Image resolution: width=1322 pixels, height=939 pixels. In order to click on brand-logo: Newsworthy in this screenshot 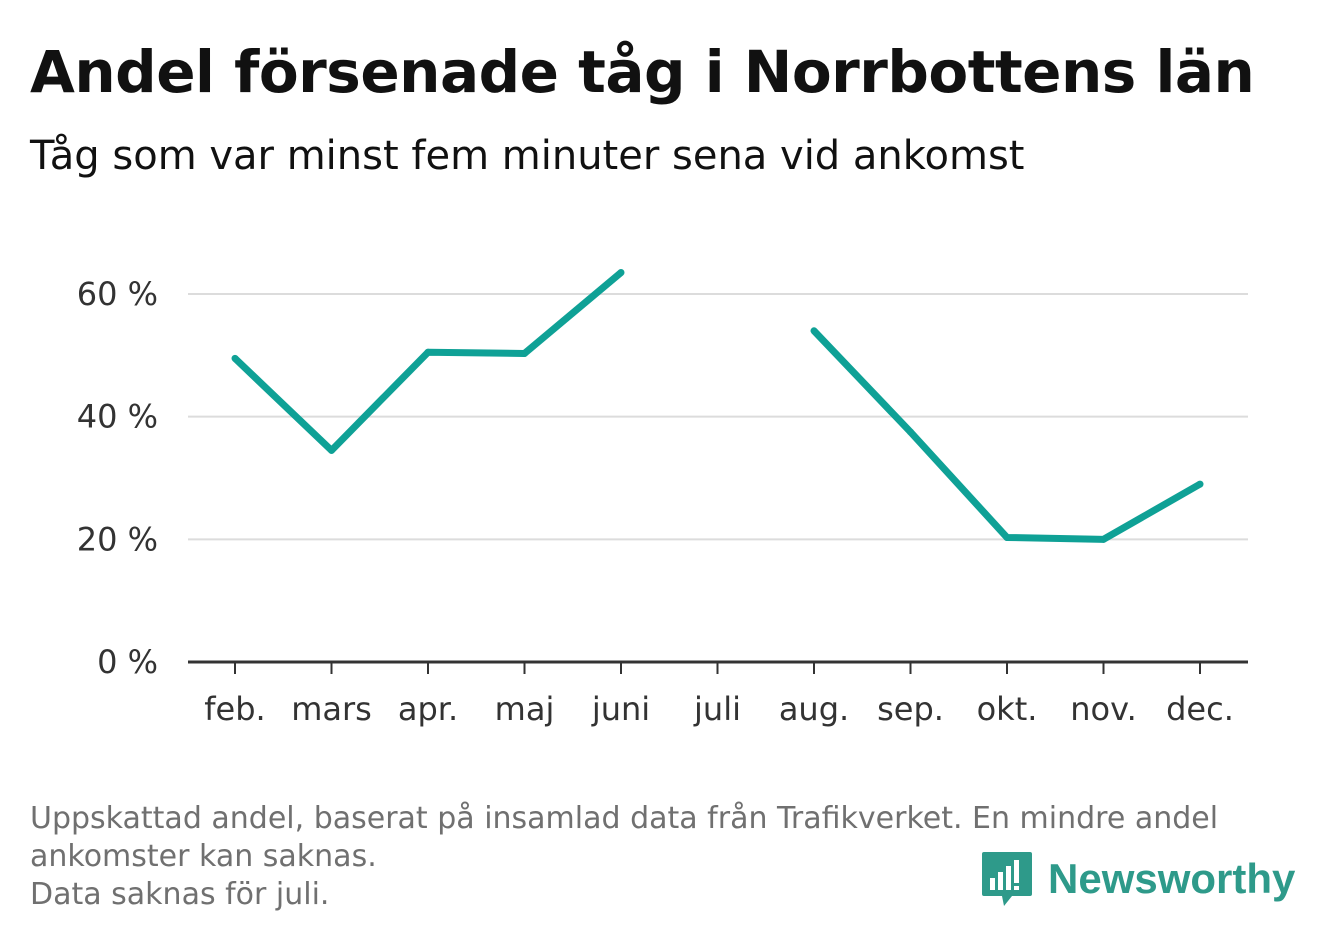, I will do `click(1137, 879)`.